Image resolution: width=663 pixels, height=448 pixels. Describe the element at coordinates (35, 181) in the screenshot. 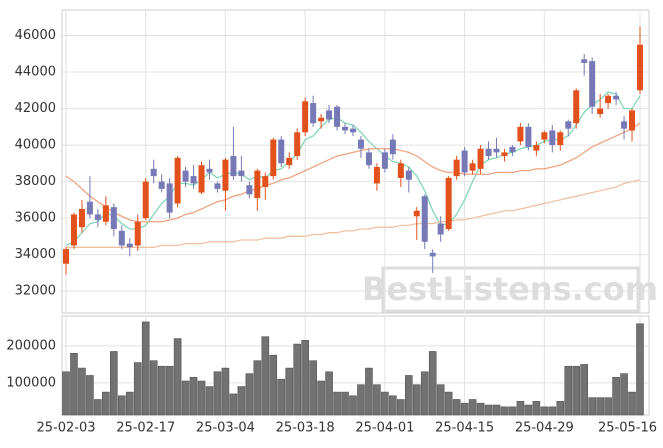

I see `y-tick-label: 38000` at that location.